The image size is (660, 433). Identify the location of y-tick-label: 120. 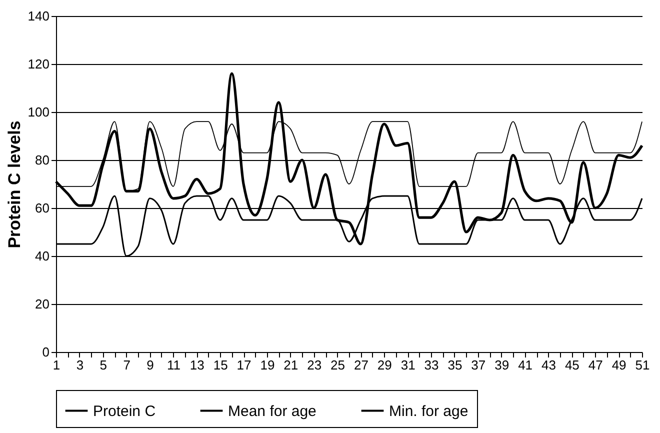
(39, 64).